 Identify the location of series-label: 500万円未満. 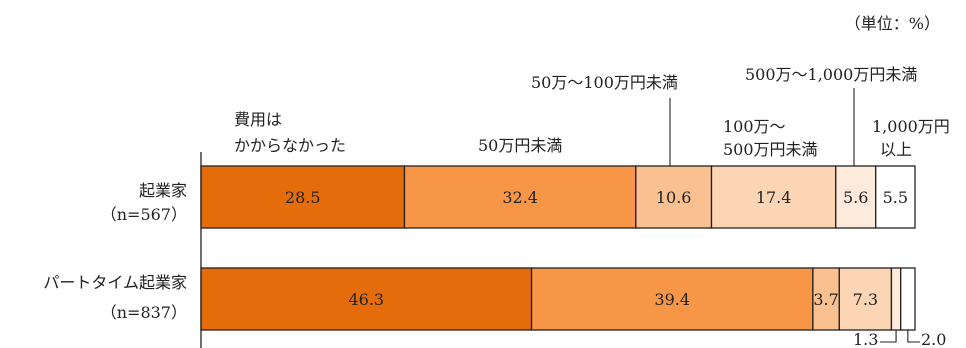
(770, 149).